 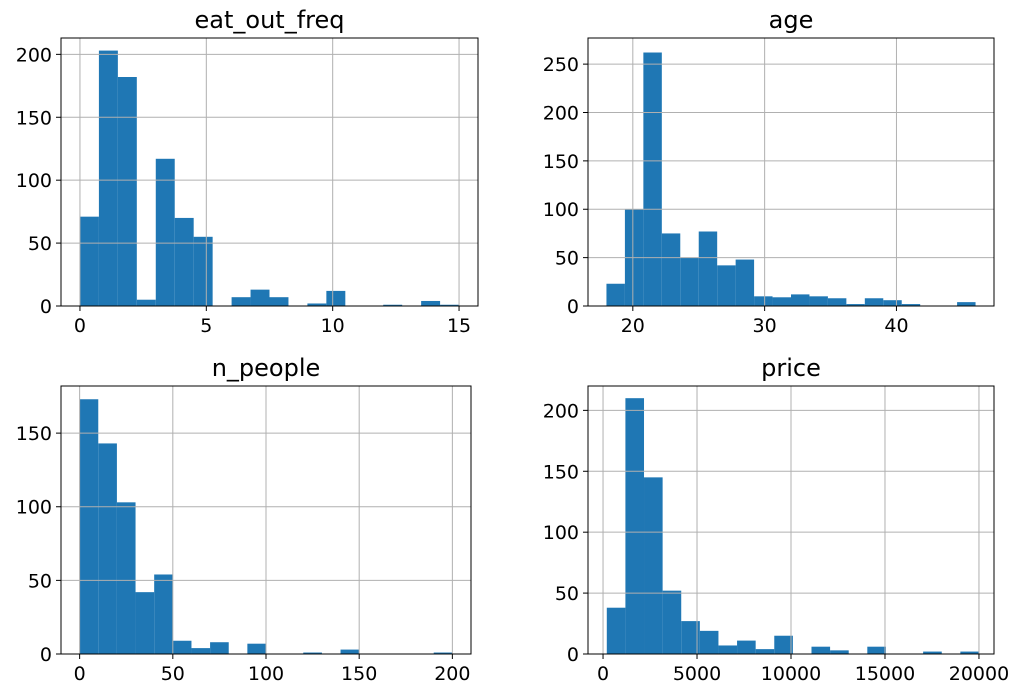 What do you see at coordinates (561, 533) in the screenshot?
I see `price-y-tick-label-2: 100` at bounding box center [561, 533].